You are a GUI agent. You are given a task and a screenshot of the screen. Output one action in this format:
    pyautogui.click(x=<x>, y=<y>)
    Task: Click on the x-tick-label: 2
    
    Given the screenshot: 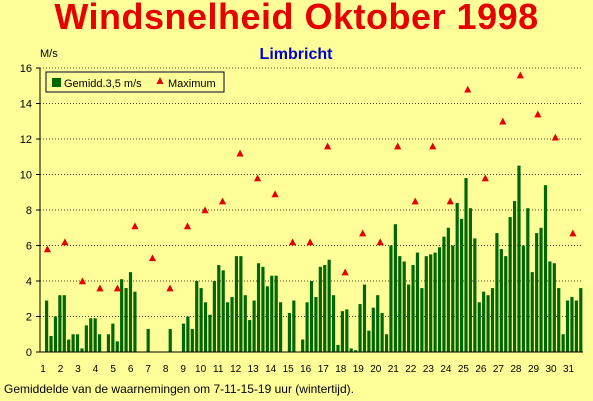 What is the action you would take?
    pyautogui.click(x=61, y=369)
    